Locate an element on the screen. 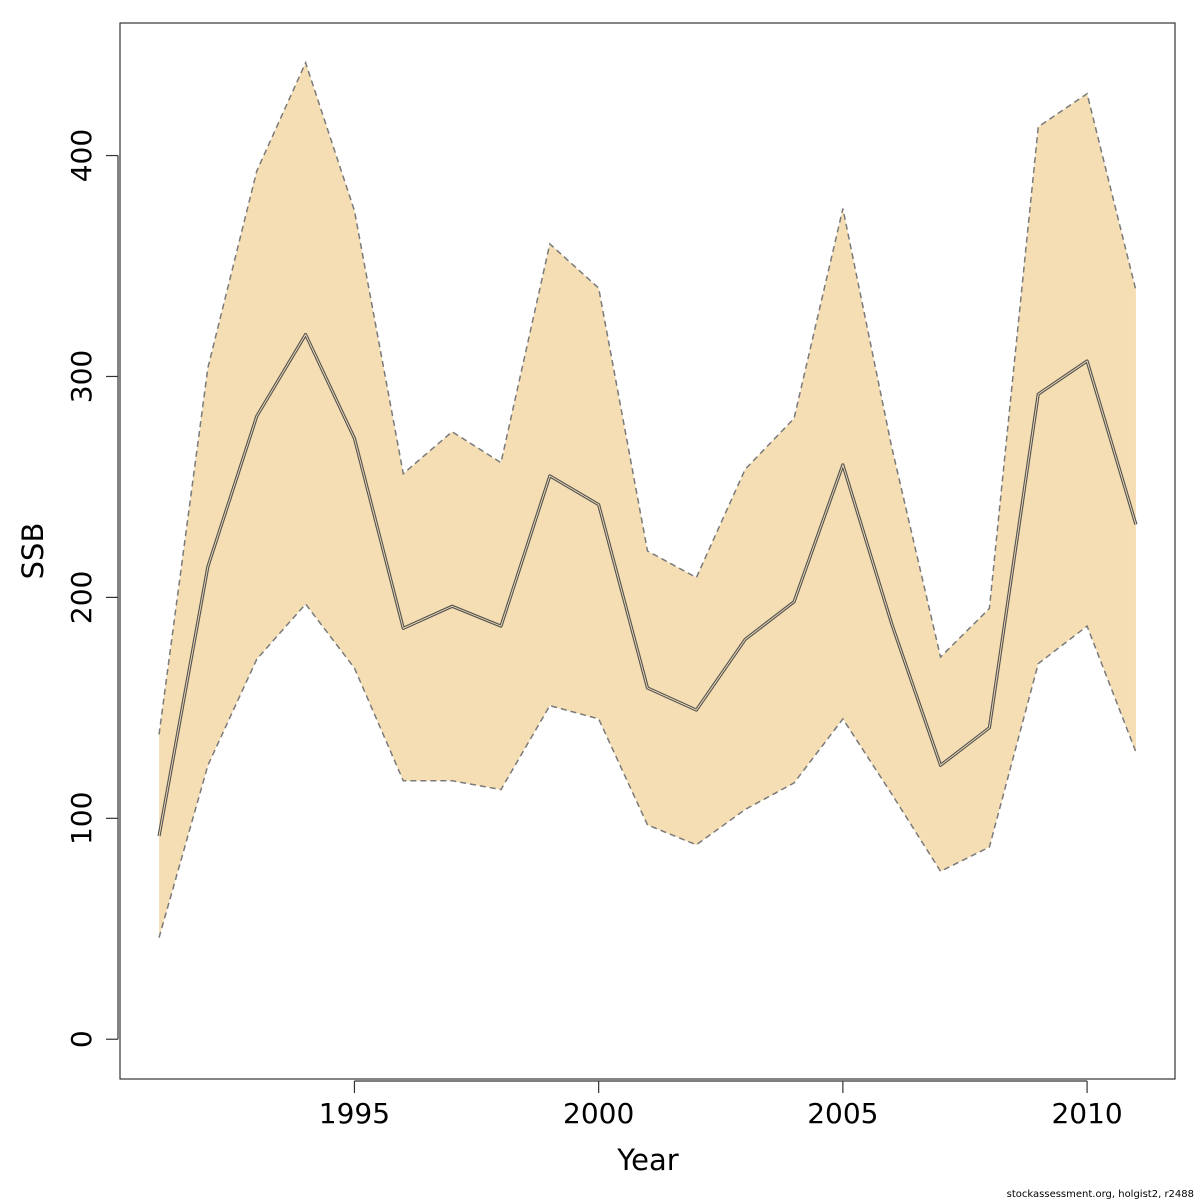  y-axis-title: SSB is located at coordinates (33, 551).